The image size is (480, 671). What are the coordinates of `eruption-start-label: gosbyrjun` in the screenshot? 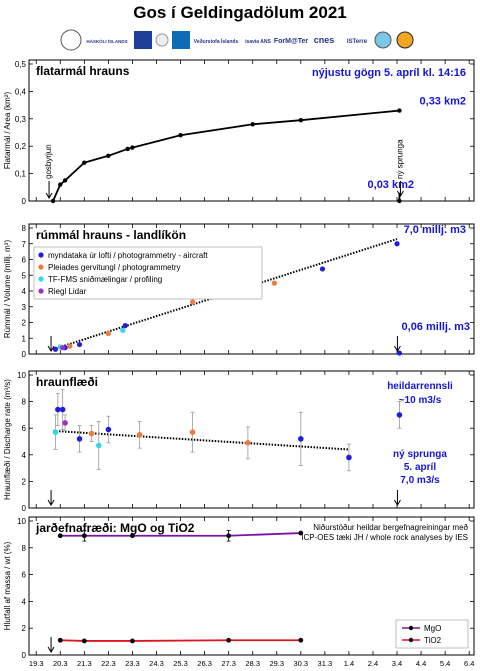 It's located at (48, 161).